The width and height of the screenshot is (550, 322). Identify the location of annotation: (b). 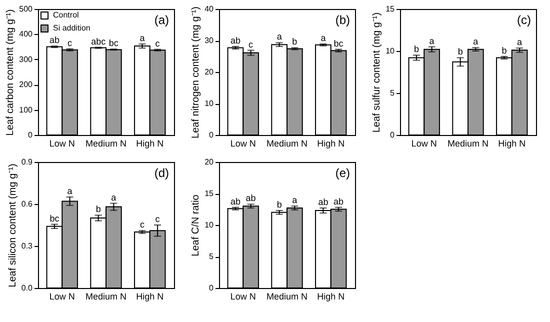
(342, 20).